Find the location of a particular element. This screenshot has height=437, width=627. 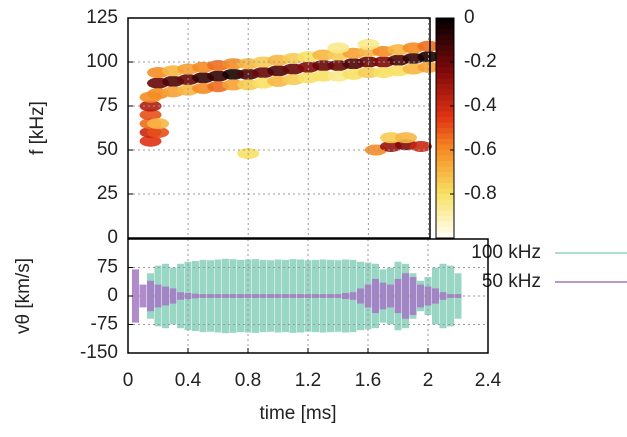

x-tick-label: 0.8 is located at coordinates (248, 380).